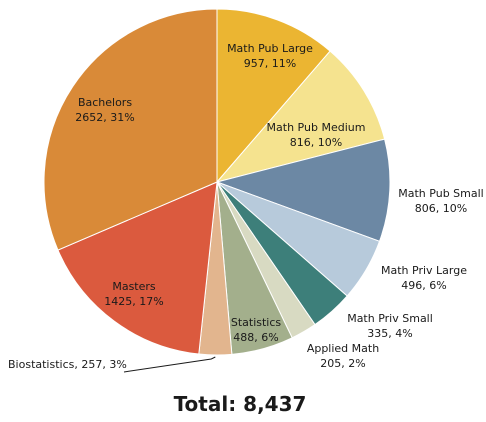 The height and width of the screenshot is (422, 486). Describe the element at coordinates (240, 404) in the screenshot. I see `chart-title: Total: 8,437` at that location.